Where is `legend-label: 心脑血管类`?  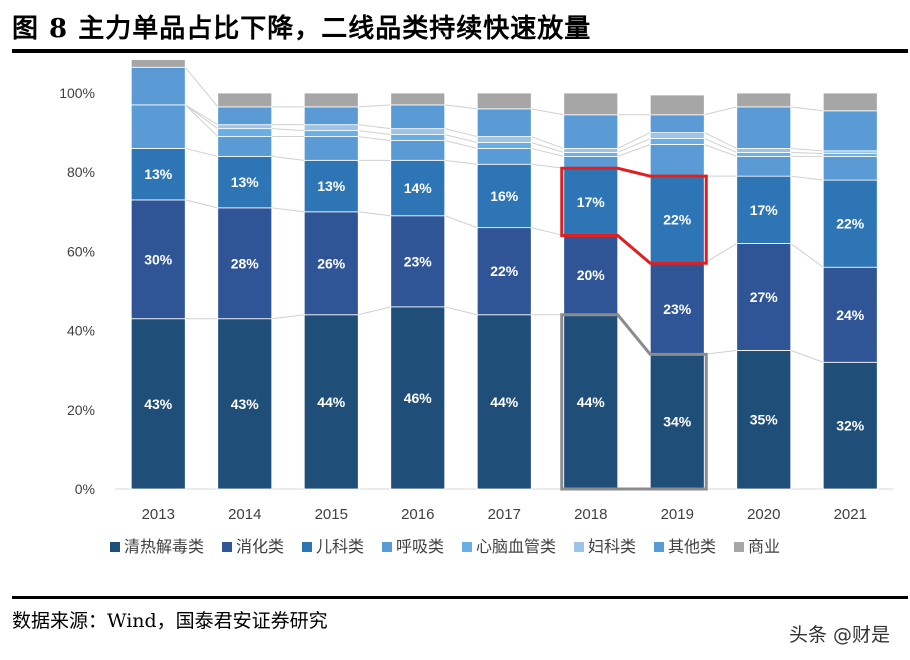
legend-label: 心脑血管类 is located at coordinates (516, 547).